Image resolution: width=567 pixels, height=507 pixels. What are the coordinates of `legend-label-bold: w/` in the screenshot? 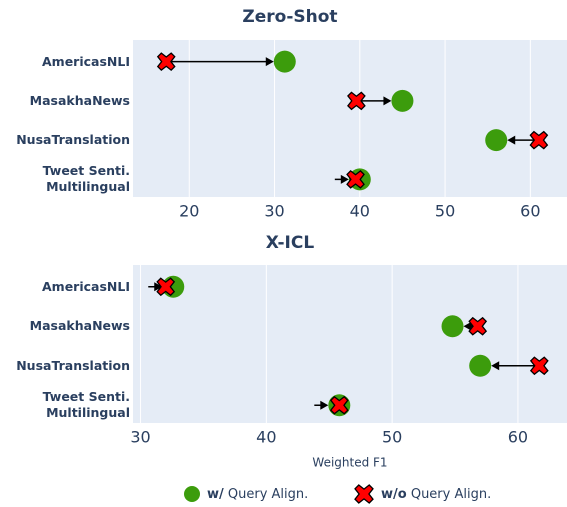 It's located at (215, 494).